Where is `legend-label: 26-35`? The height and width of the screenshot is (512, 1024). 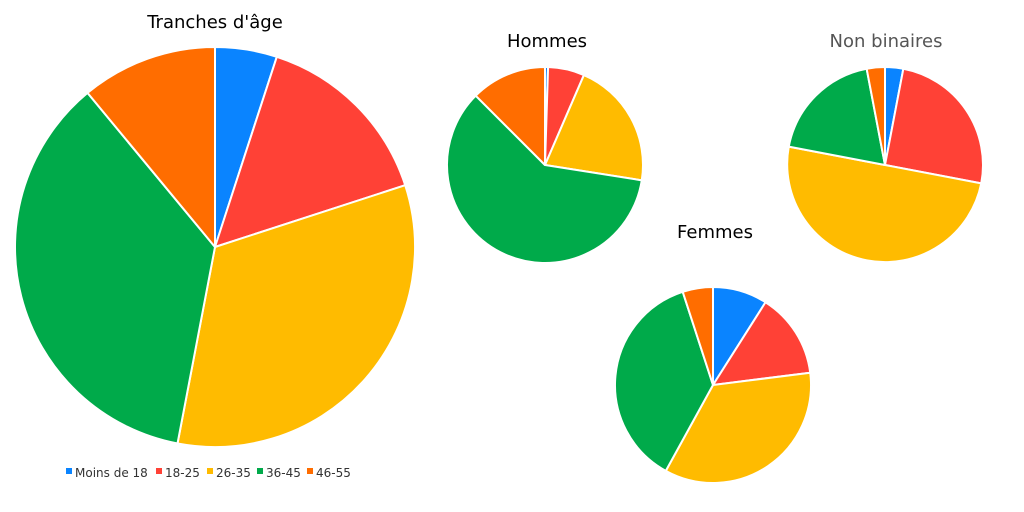
legend-label: 26-35 is located at coordinates (233, 473).